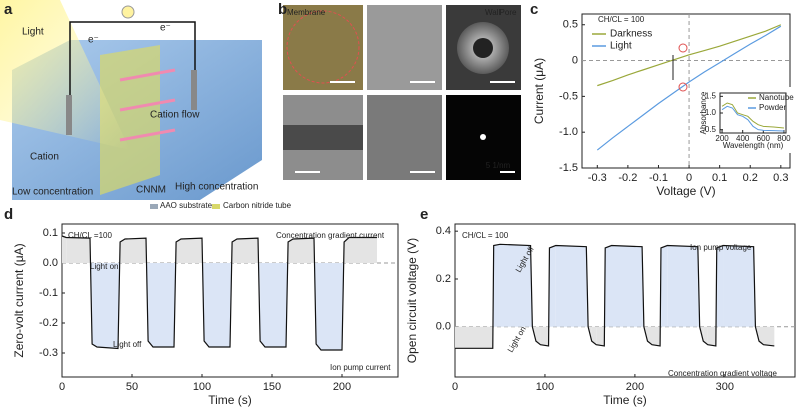 The height and width of the screenshot is (409, 799). I want to click on y-tick-label: -0.1, so click(48, 293).